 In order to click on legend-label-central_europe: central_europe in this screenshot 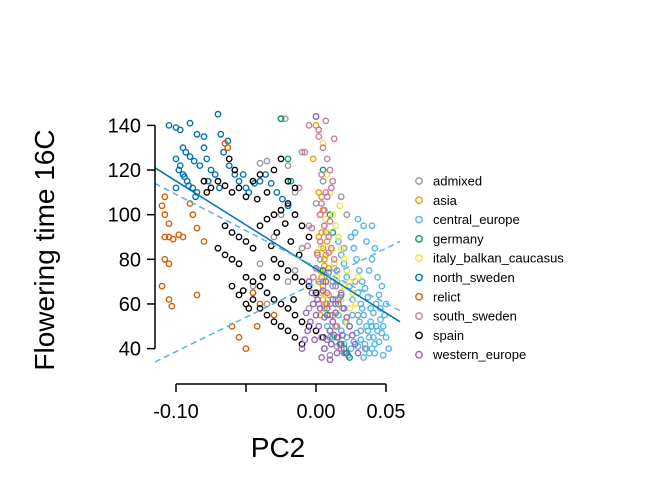, I will do `click(476, 219)`.